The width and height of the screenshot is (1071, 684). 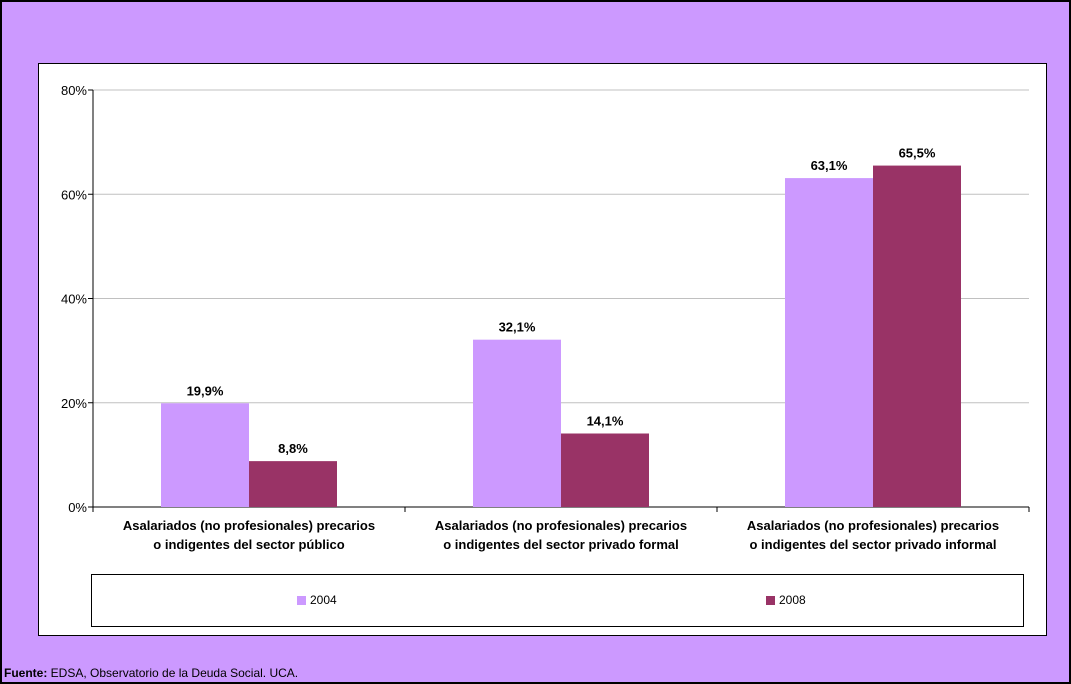 I want to click on source-label: Fuente:, so click(x=26, y=673).